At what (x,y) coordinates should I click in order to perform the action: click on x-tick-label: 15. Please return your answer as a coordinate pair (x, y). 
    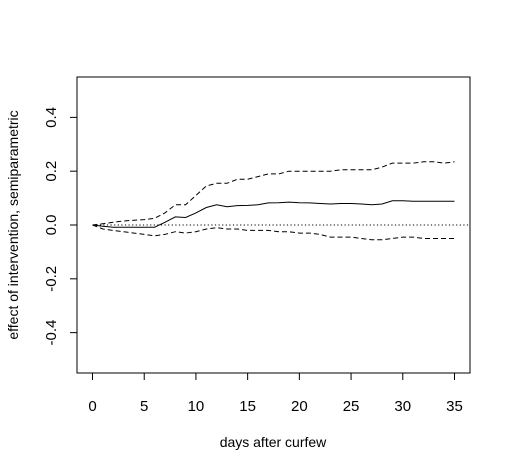
    Looking at the image, I should click on (247, 406).